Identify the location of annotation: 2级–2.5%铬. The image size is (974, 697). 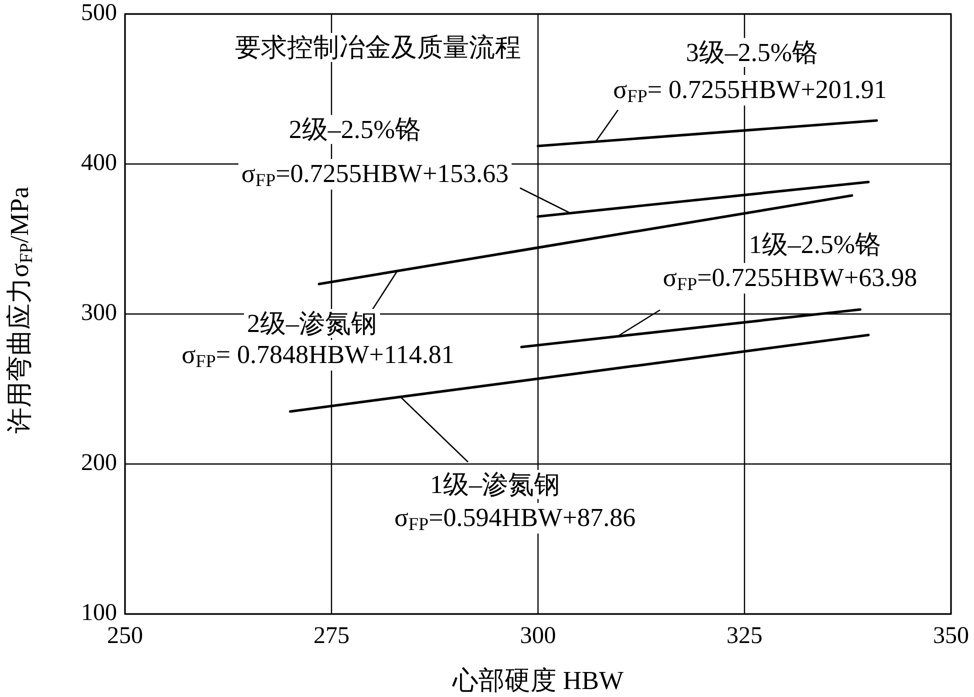
(355, 129).